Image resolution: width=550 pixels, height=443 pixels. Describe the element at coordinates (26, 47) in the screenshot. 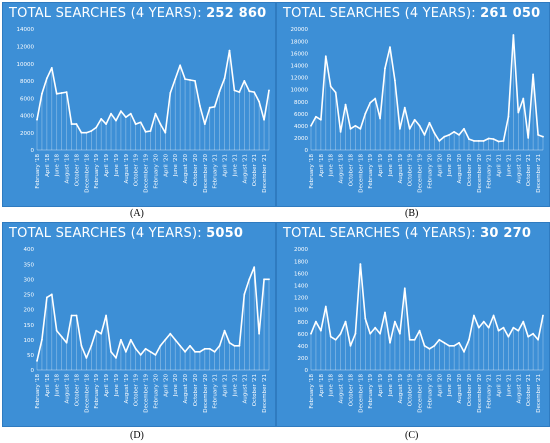

I see `y-tick-label-a: 12000` at that location.